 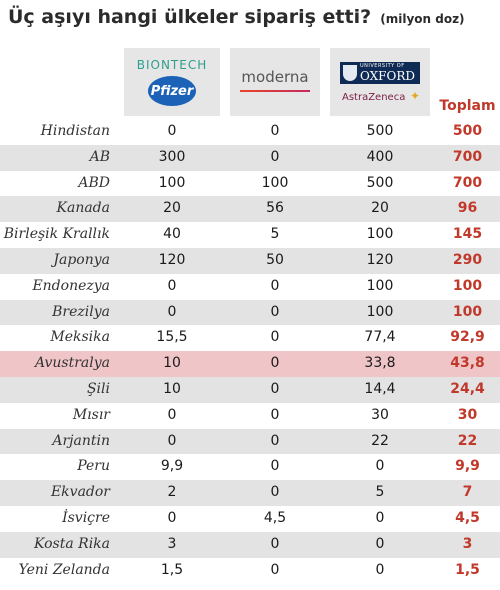 I want to click on pfizer-value: 1,5, so click(x=172, y=569).